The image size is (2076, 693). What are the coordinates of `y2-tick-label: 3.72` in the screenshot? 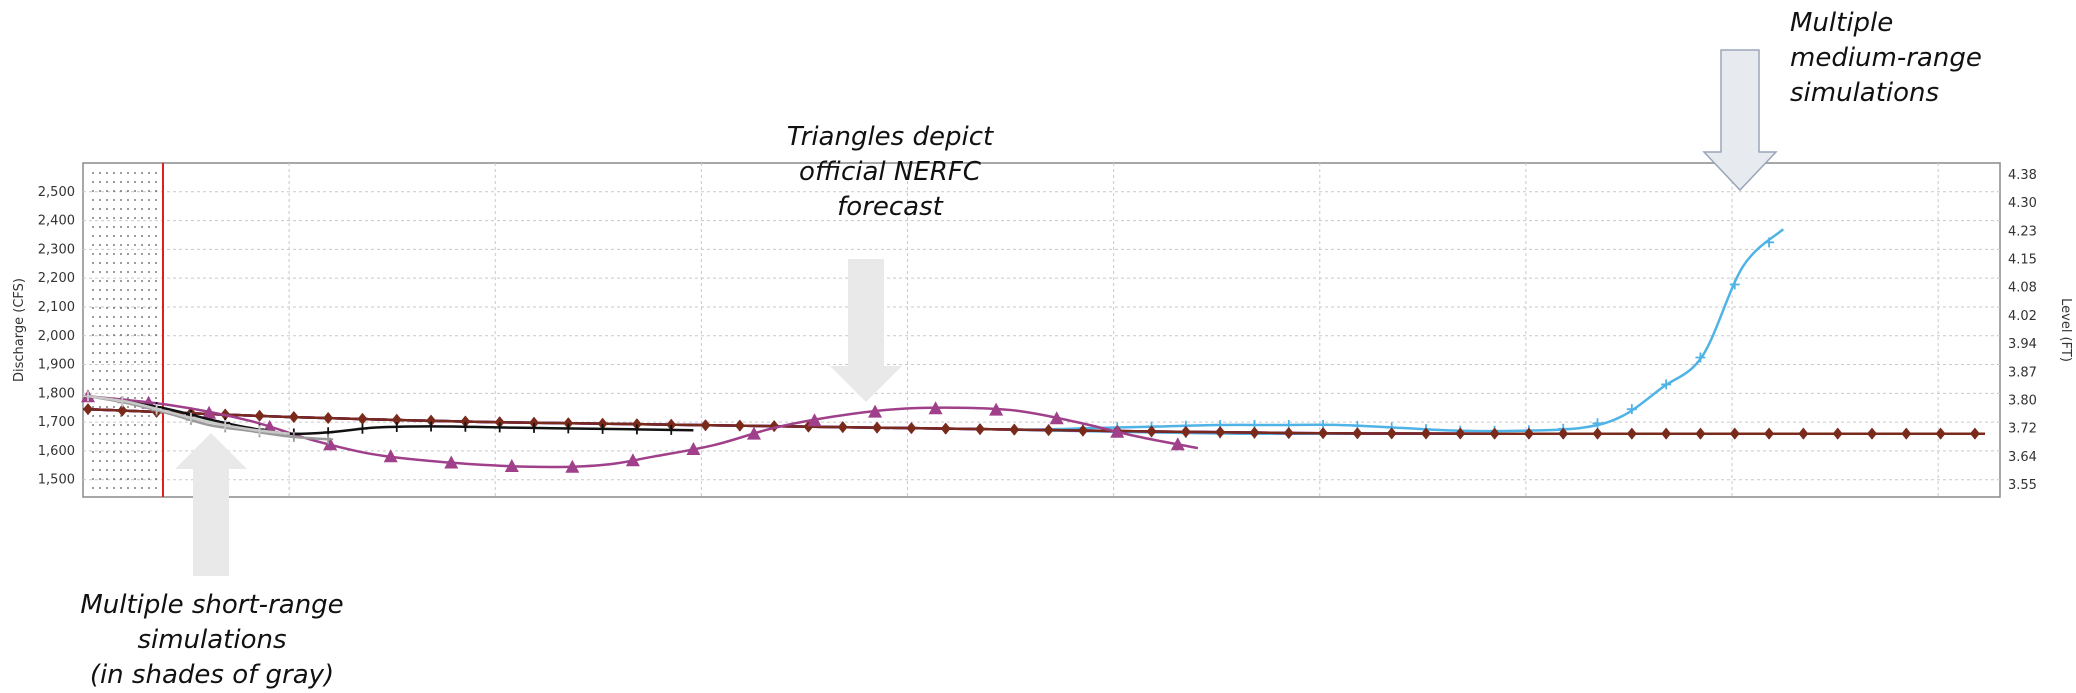 It's located at (2022, 429).